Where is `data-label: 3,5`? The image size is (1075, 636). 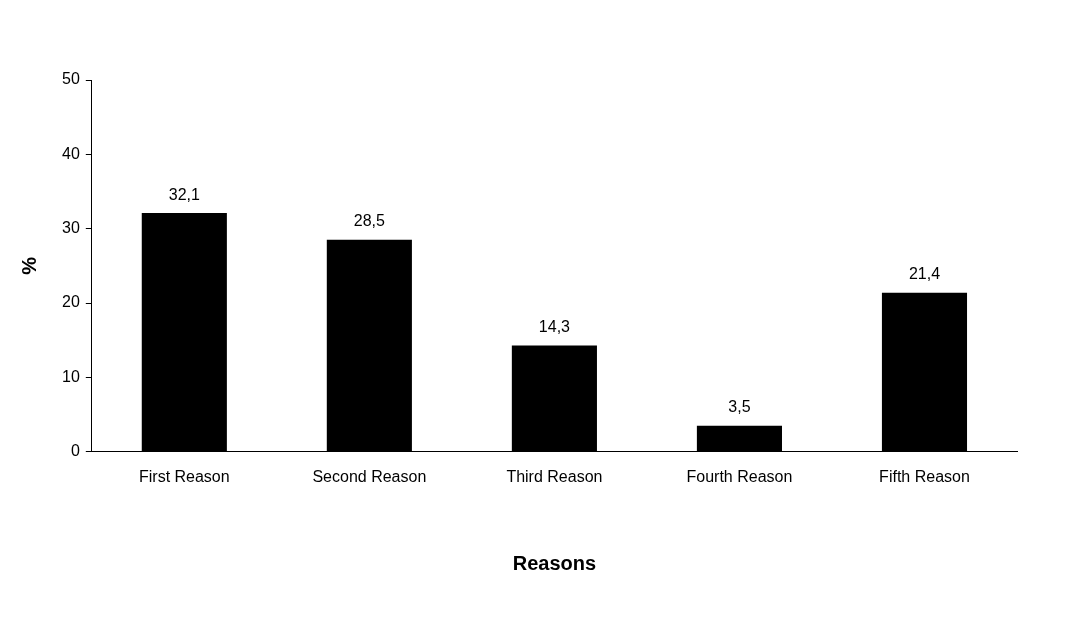 data-label: 3,5 is located at coordinates (739, 407).